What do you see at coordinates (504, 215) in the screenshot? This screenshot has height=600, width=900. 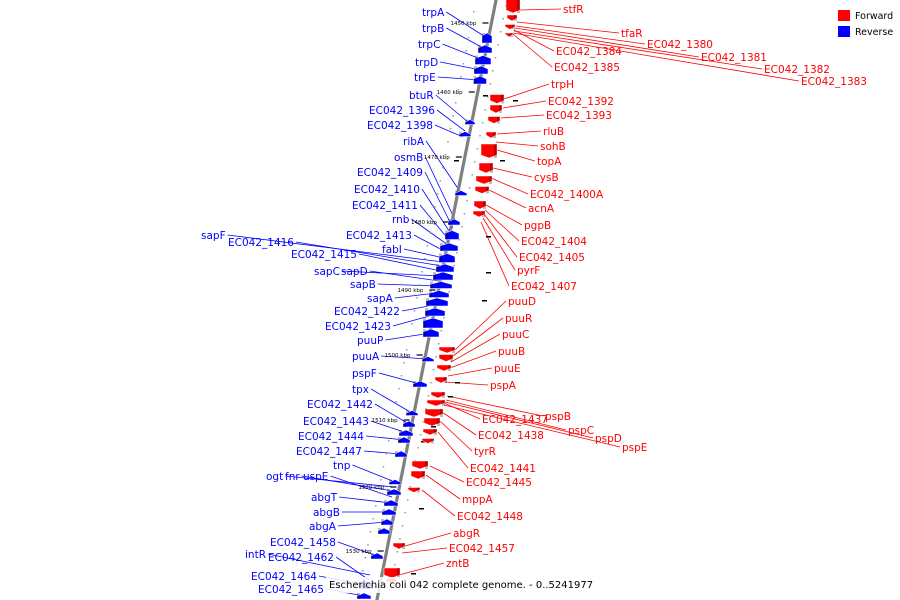 I see `connector-pgpb` at bounding box center [504, 215].